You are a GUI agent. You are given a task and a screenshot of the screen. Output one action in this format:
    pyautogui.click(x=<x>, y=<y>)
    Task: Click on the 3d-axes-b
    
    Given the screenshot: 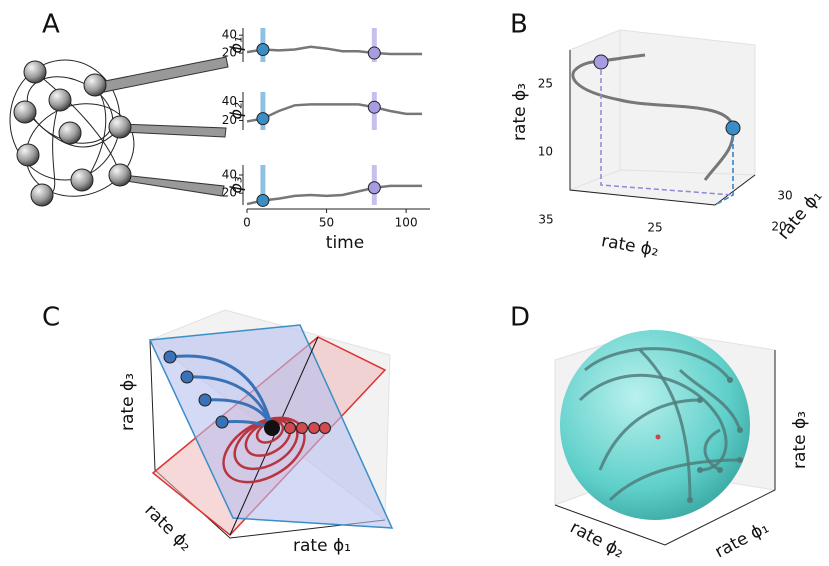 What is the action you would take?
    pyautogui.click(x=663, y=117)
    